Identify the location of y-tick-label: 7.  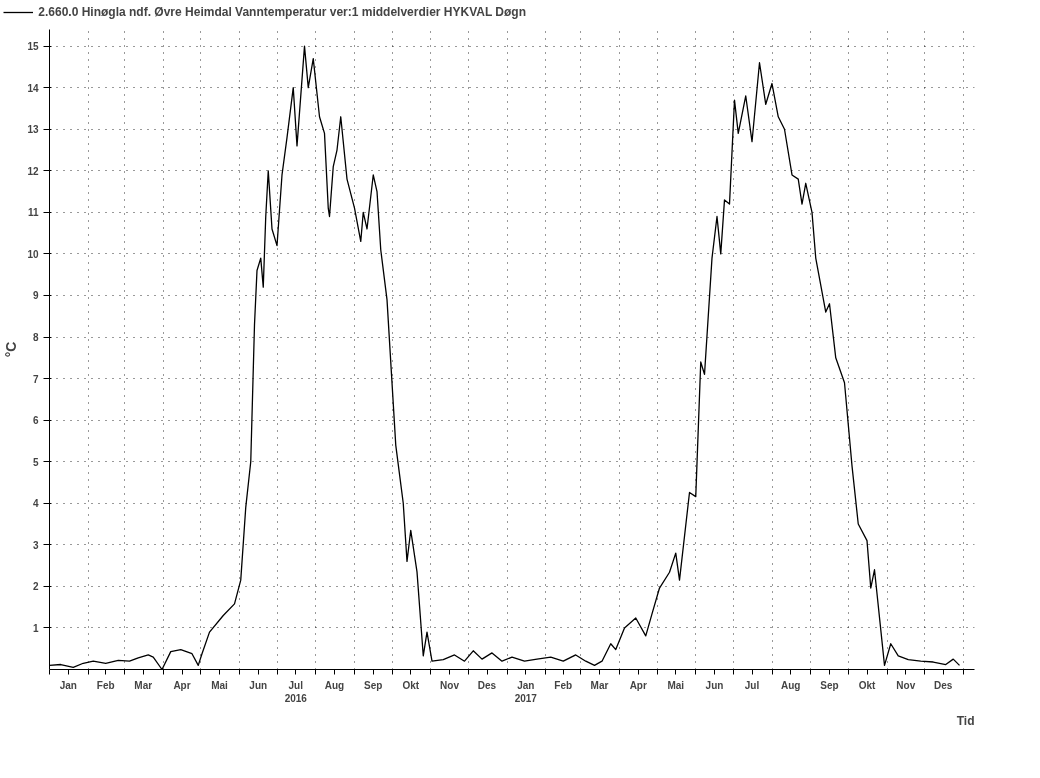
(35, 379).